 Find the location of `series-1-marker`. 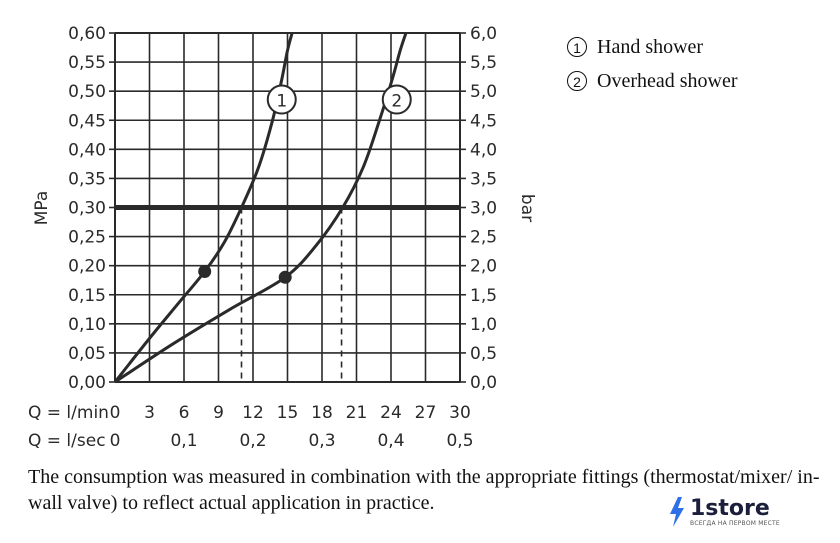

series-1-marker is located at coordinates (205, 271).